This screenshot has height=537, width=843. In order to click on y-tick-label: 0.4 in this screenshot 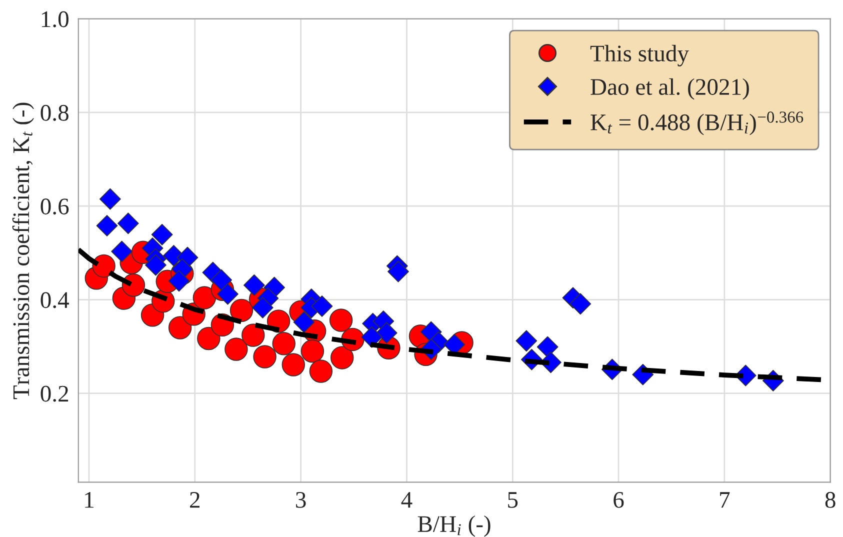, I will do `click(54, 300)`.